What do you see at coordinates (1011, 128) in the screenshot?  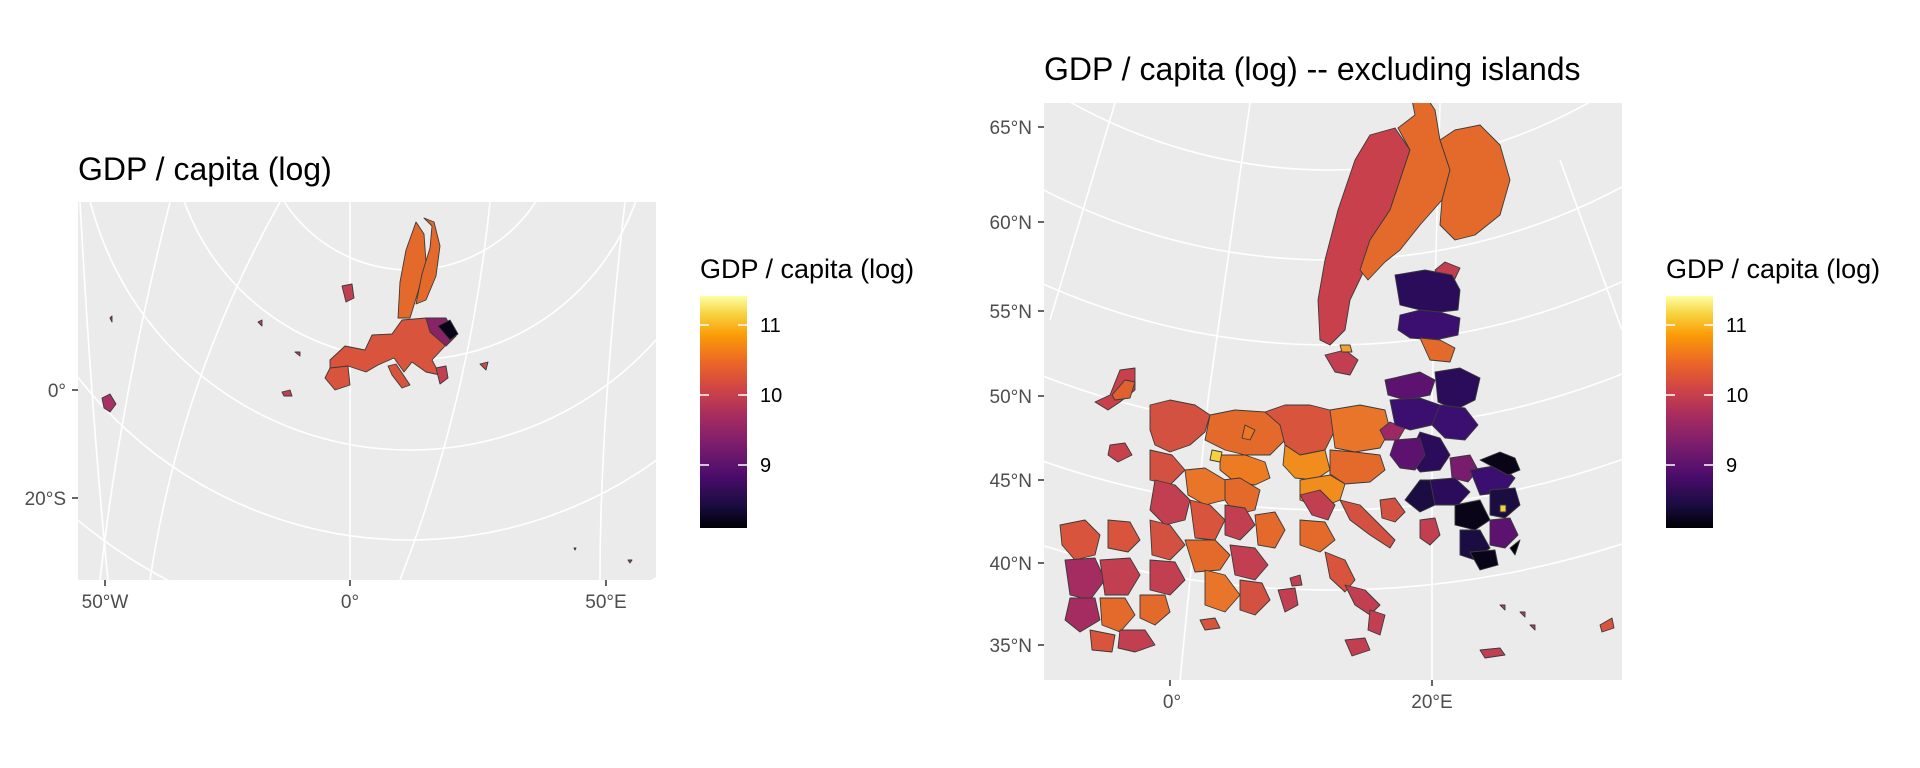 I see `y-tick-label: 65°N` at bounding box center [1011, 128].